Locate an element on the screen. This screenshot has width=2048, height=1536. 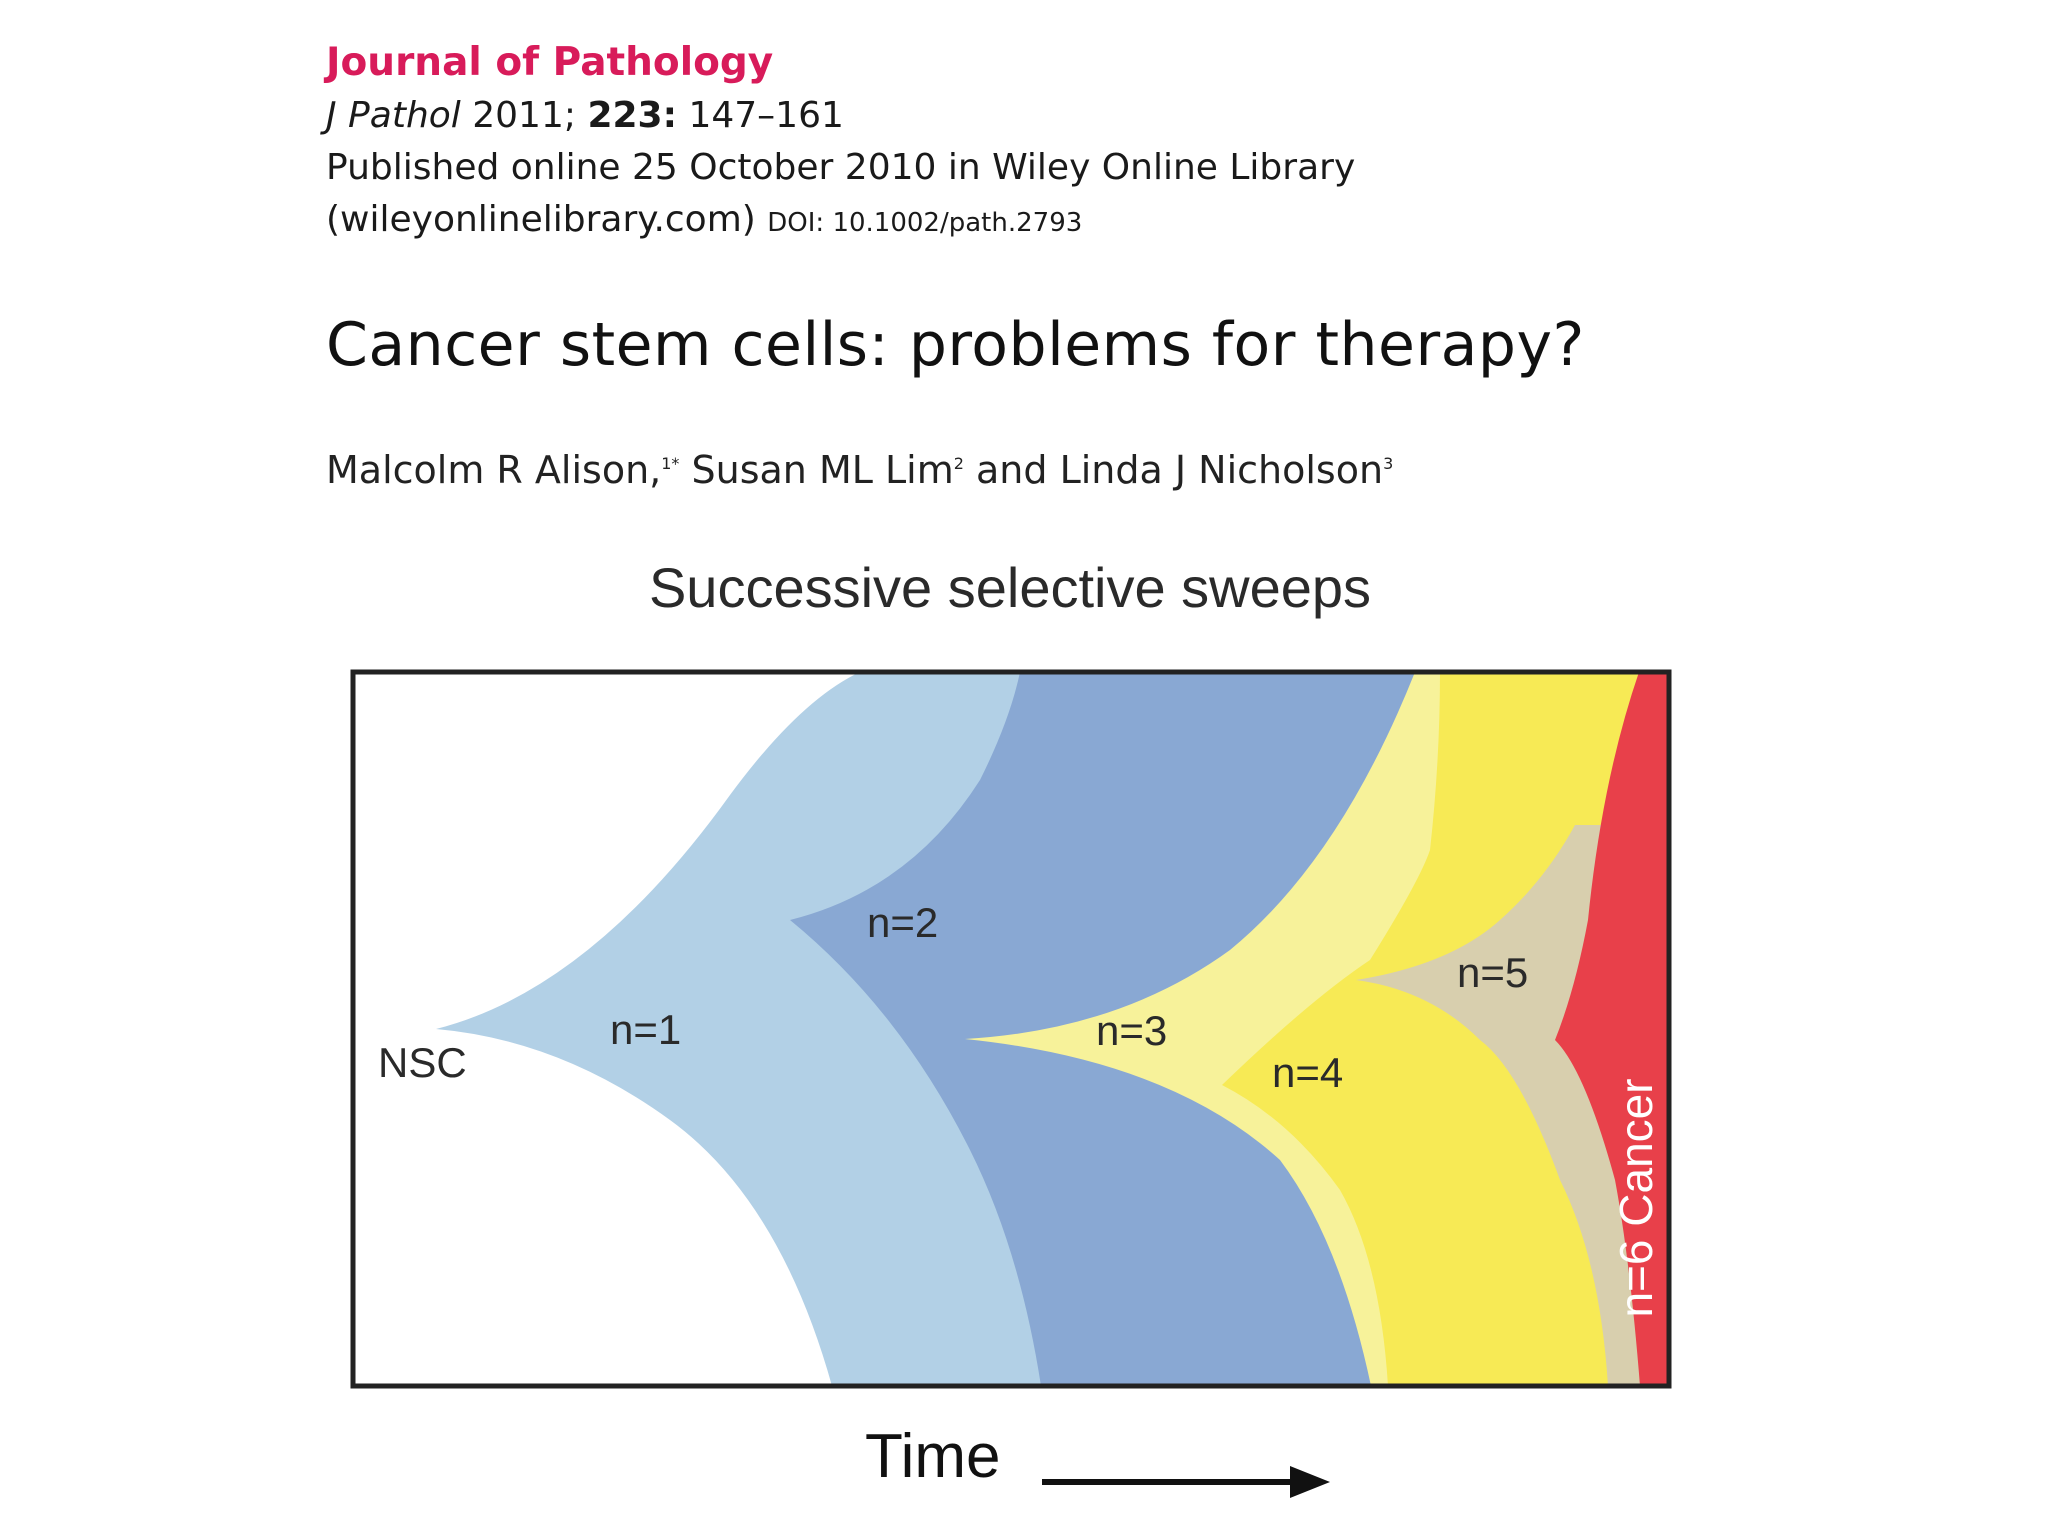
label-n5: n=5 is located at coordinates (1492, 972).